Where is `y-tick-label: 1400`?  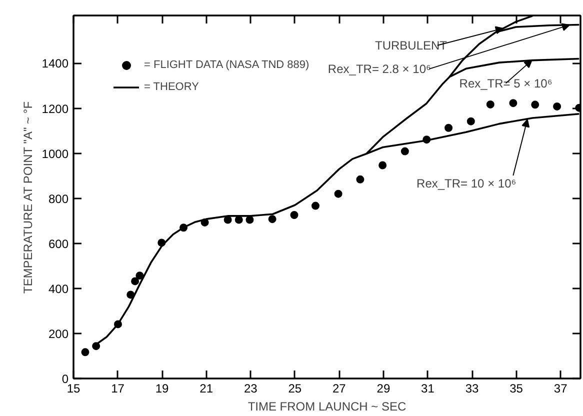
y-tick-label: 1400 is located at coordinates (55, 63).